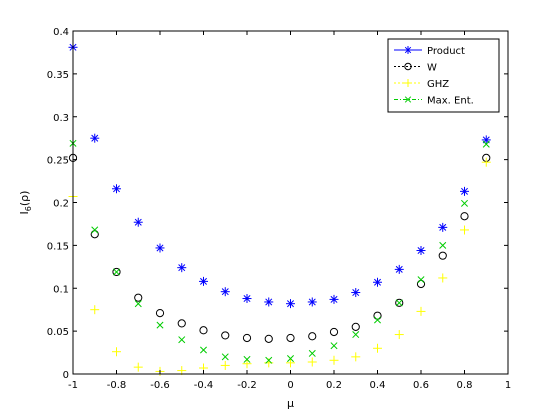 This screenshot has height=420, width=560. What do you see at coordinates (58, 246) in the screenshot?
I see `y-tick-label: 0.15` at bounding box center [58, 246].